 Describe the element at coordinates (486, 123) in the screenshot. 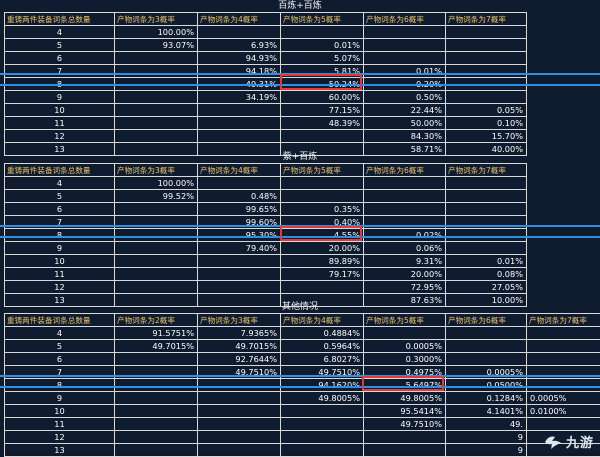

I see `probability-cell: 0.10%` at that location.